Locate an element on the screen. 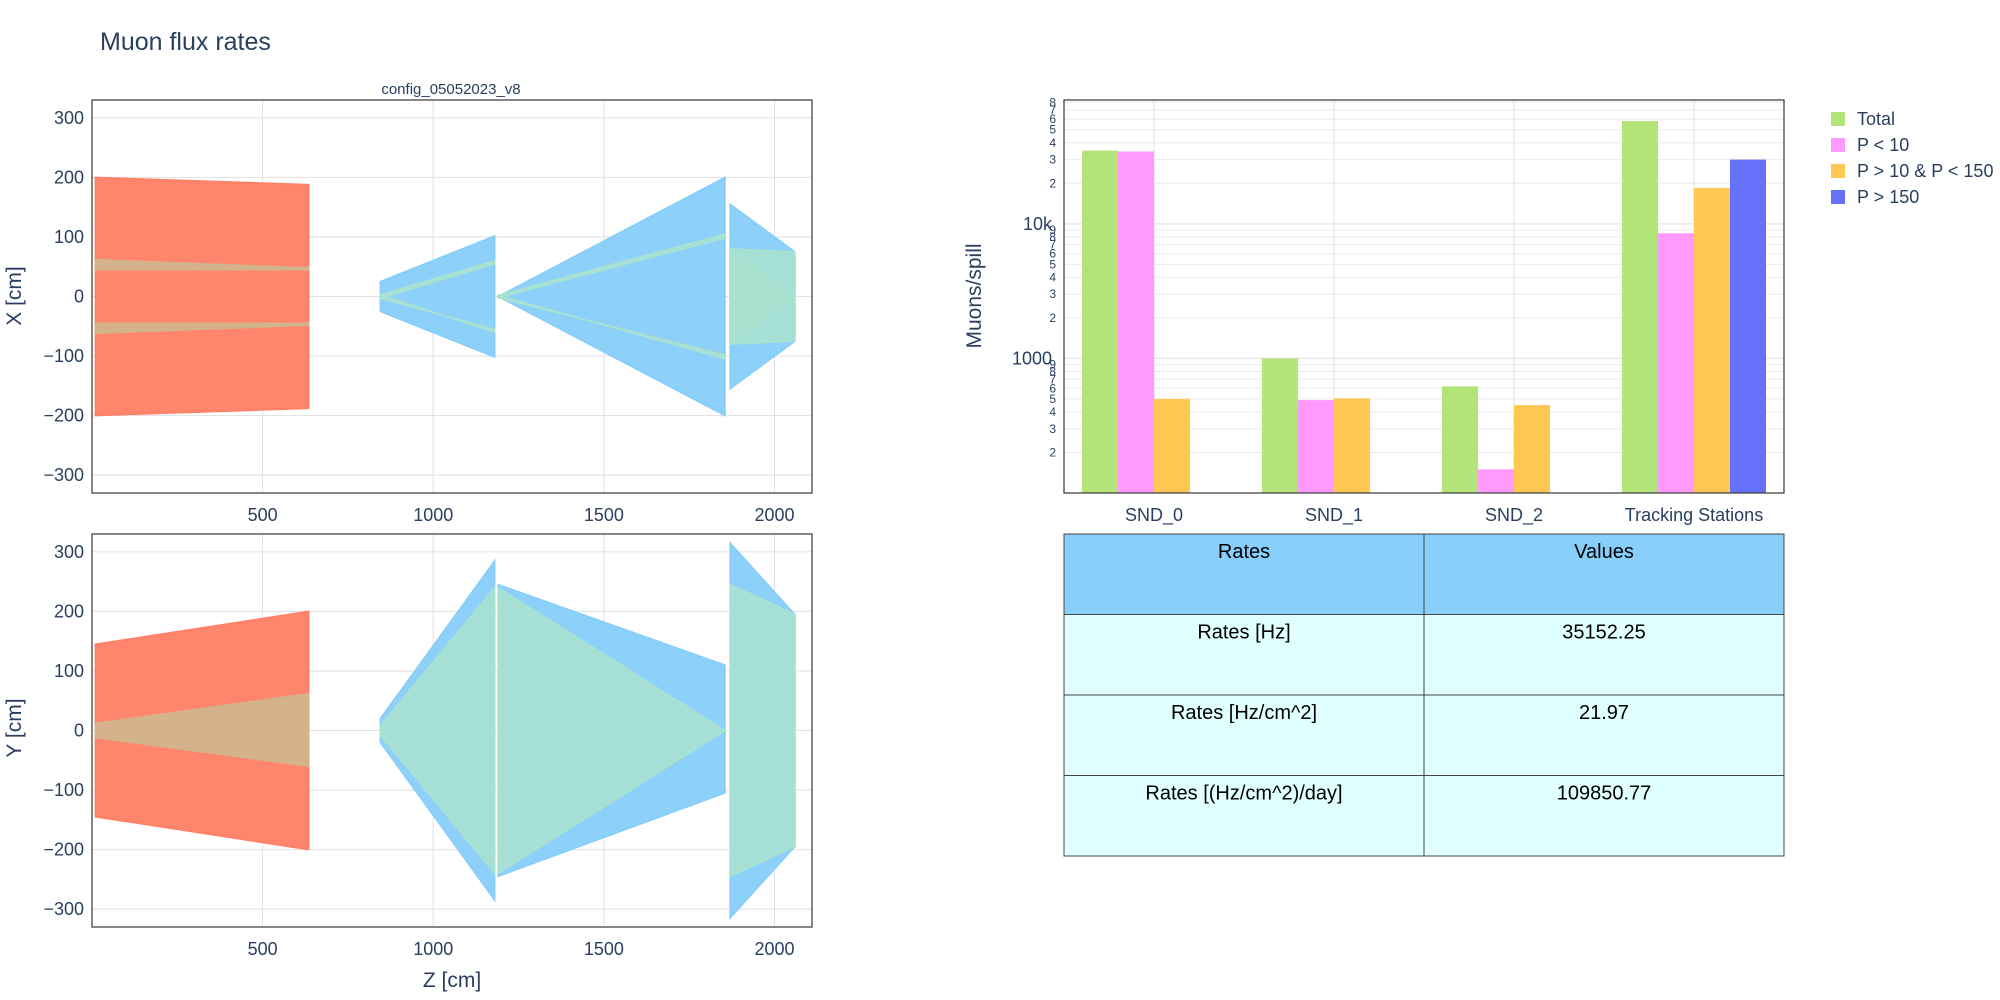 The image size is (2000, 1000). x-tick-label: 1000 is located at coordinates (433, 949).